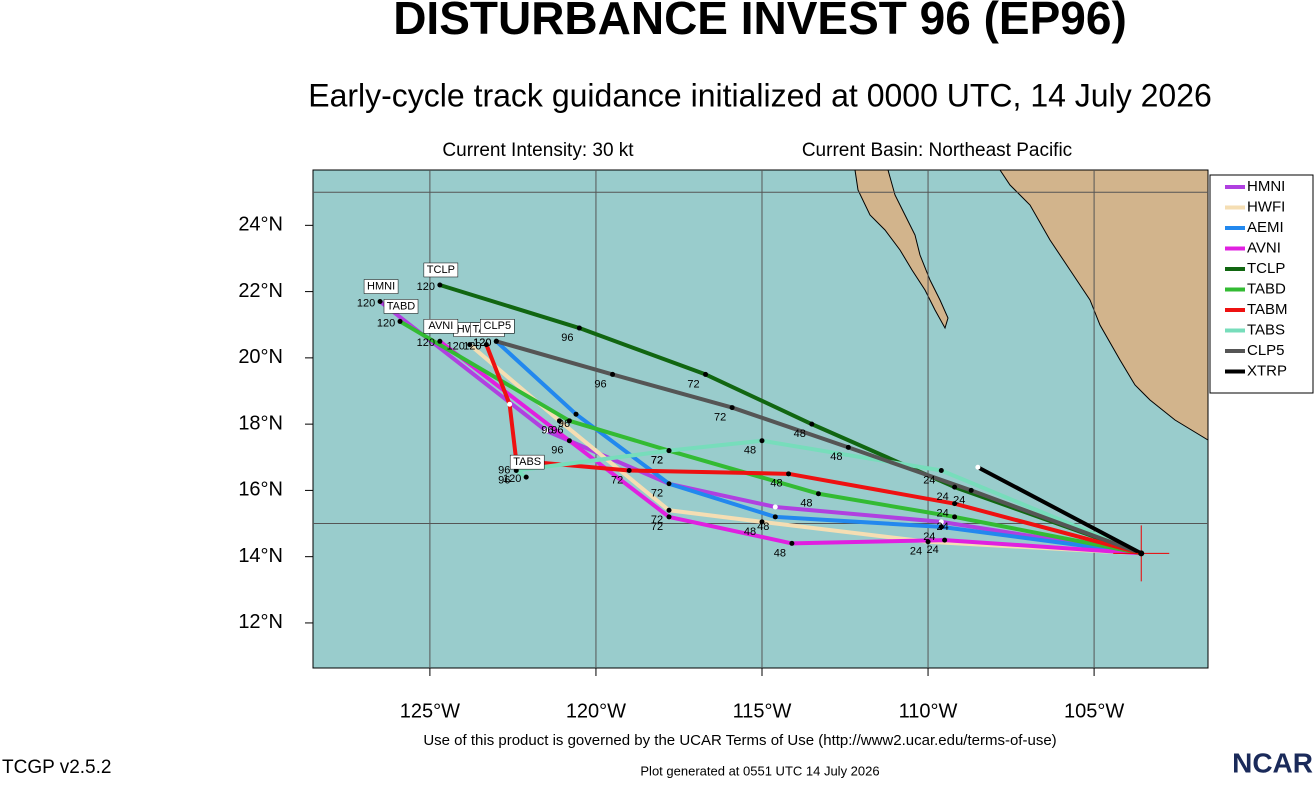  I want to click on legend-label: AVNI, so click(1264, 247).